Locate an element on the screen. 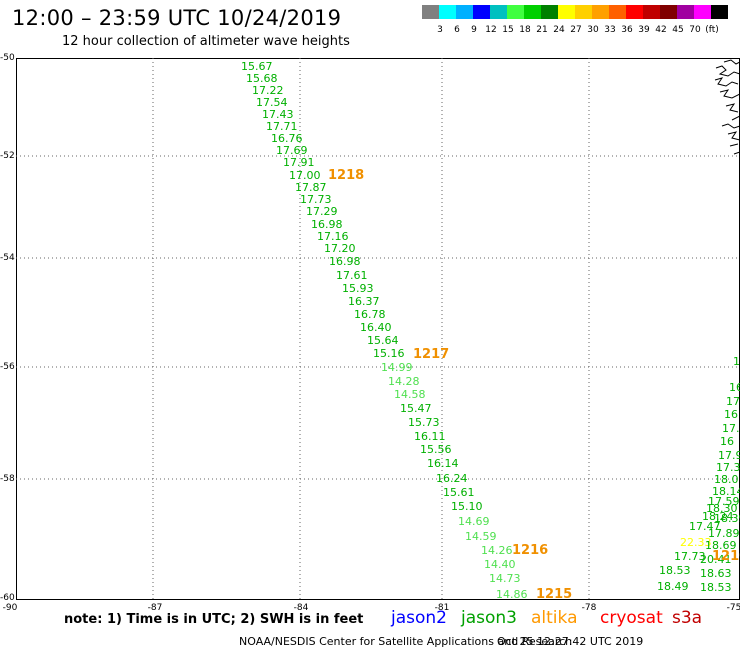 The height and width of the screenshot is (650, 740). wave-height-value: 16.78 is located at coordinates (370, 314).